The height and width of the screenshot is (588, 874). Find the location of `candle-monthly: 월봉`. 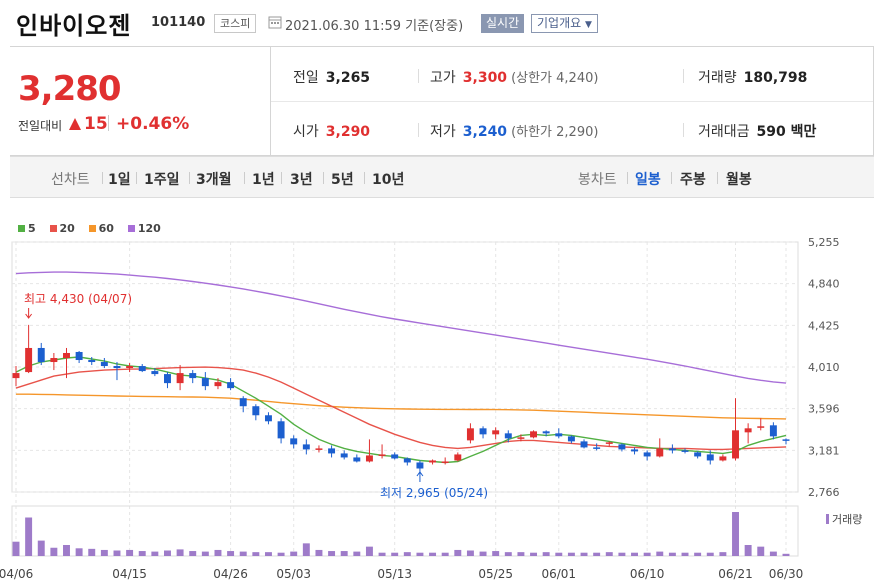

candle-monthly: 월봉 is located at coordinates (739, 180).